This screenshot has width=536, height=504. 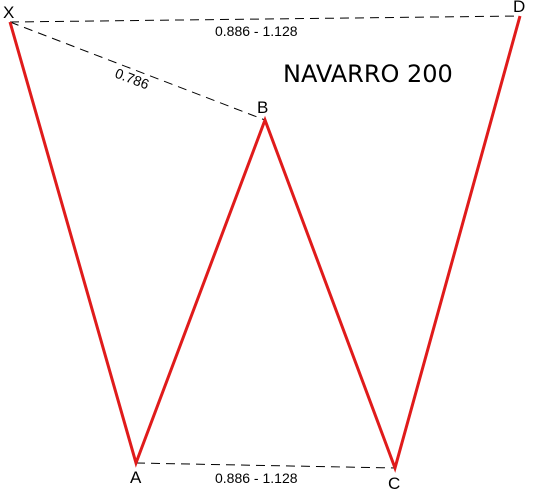 What do you see at coordinates (265, 465) in the screenshot?
I see `ratio-line-a-c` at bounding box center [265, 465].